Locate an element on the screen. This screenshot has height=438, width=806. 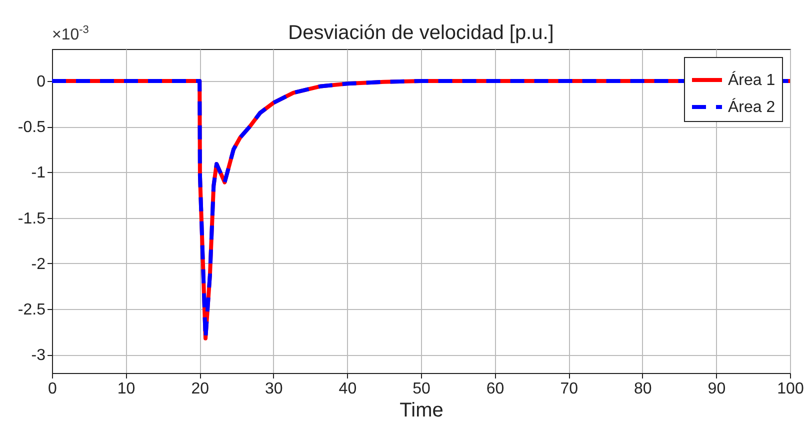
x-tick-label: 70 is located at coordinates (569, 389).